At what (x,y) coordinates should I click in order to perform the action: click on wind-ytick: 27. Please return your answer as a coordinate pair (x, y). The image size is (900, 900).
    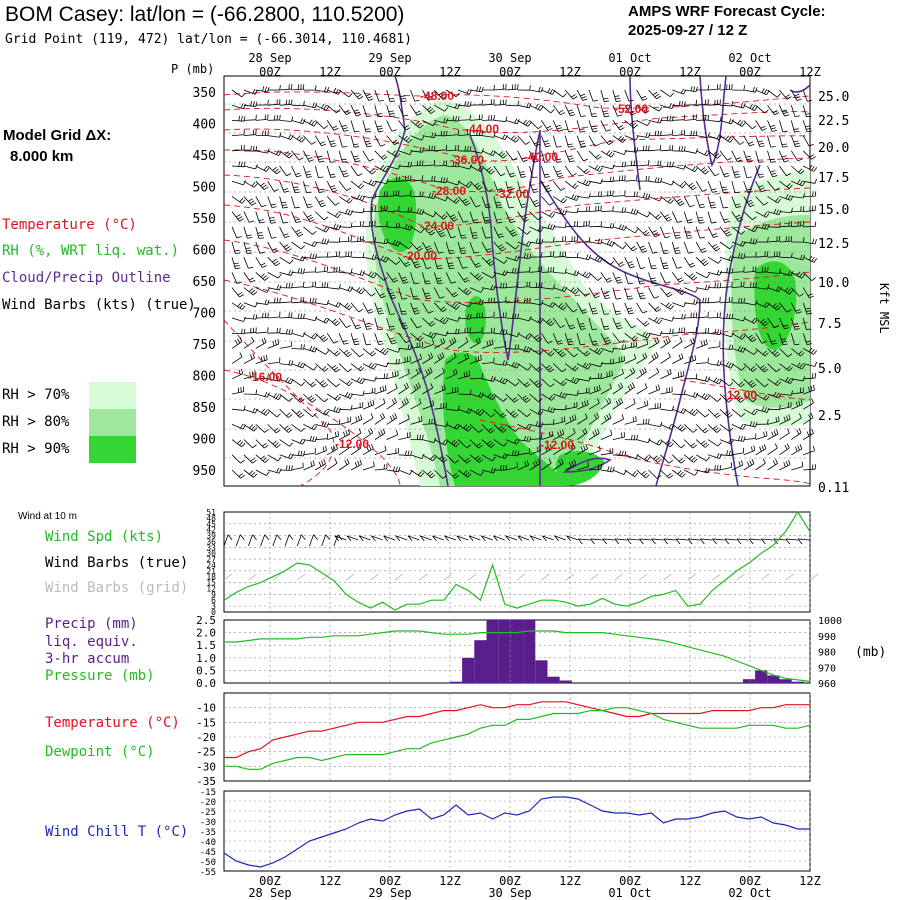
    Looking at the image, I should click on (211, 559).